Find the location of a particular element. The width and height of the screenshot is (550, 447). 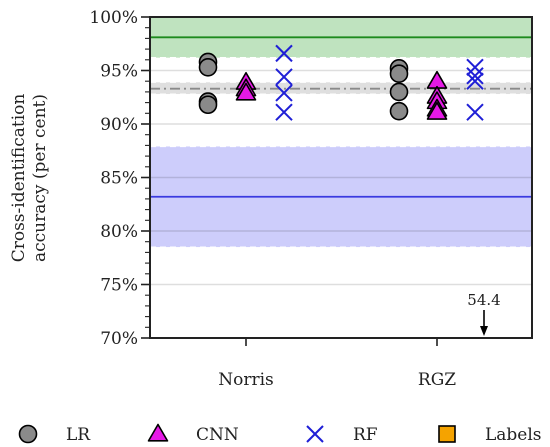

ytick-label-70: 70% is located at coordinates (119, 339).